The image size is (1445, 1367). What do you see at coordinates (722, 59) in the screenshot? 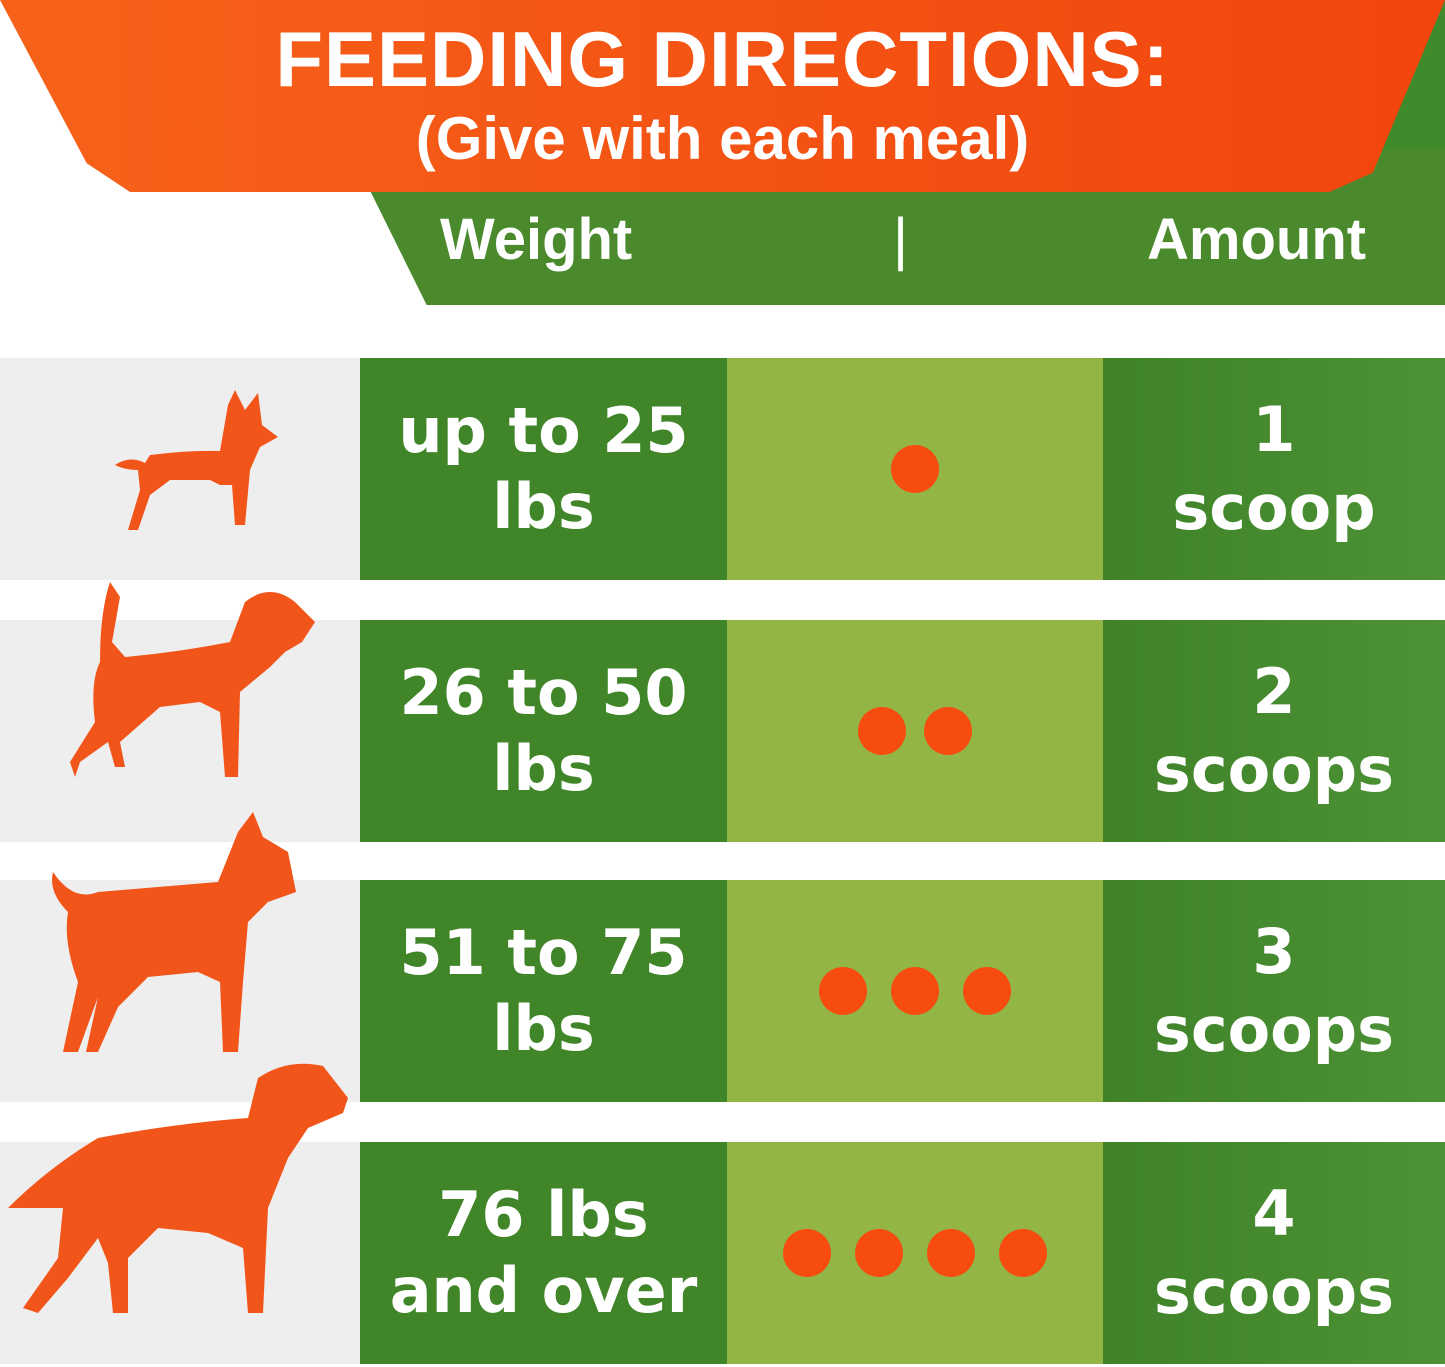
I see `page-title: FEEDING DIRECTIONS:` at bounding box center [722, 59].